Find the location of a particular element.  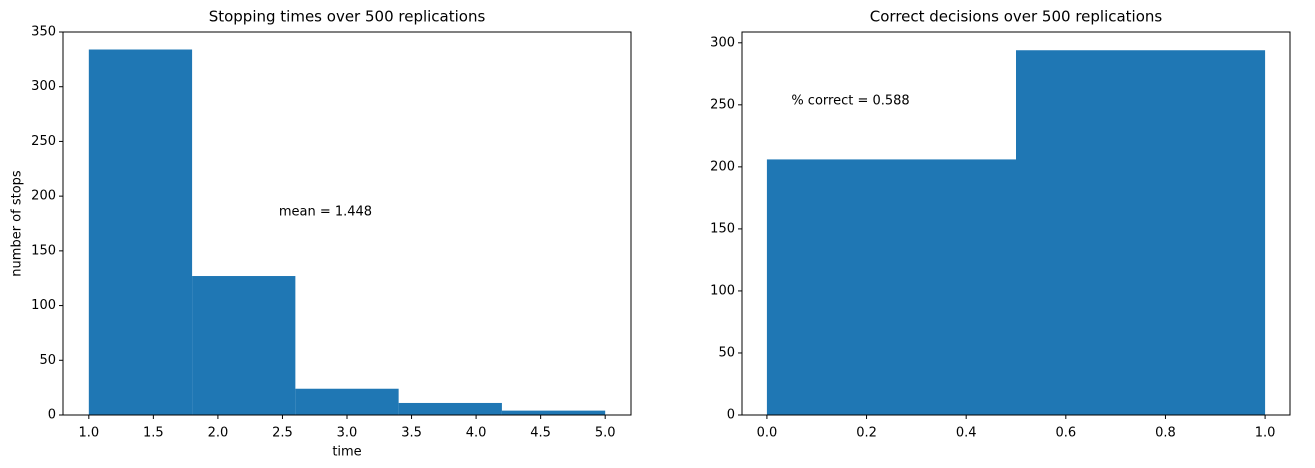

x-tick-label: 2.5 is located at coordinates (282, 433).